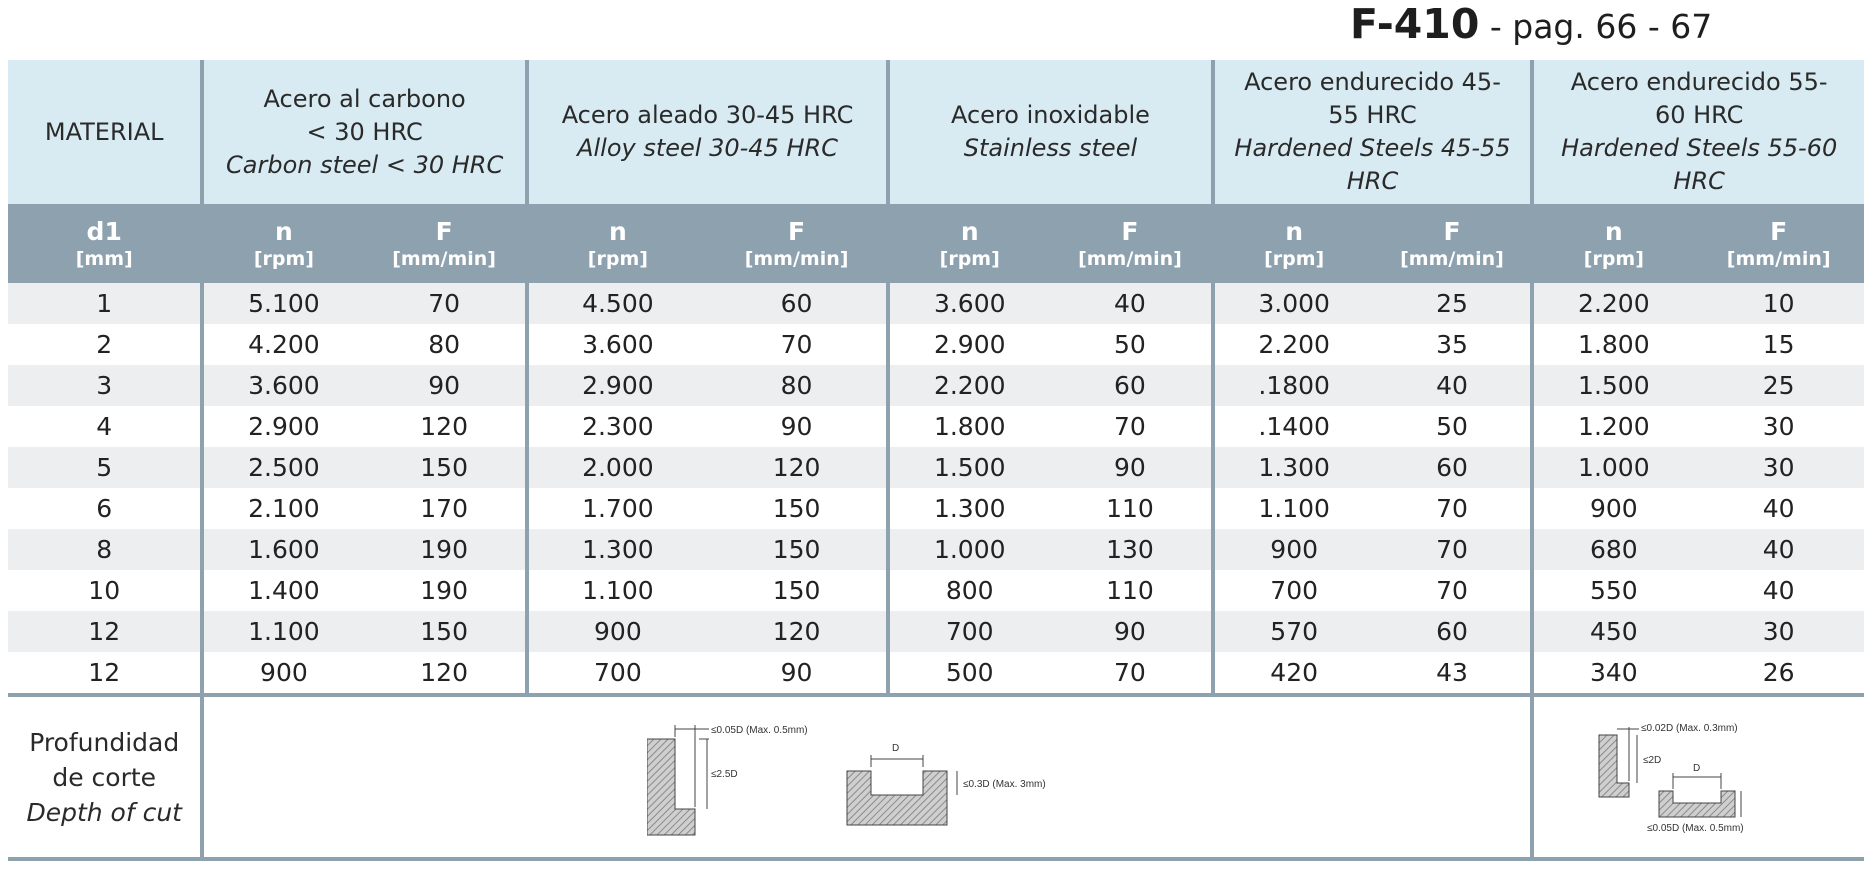  I want to click on rpm-cell: 1.700, so click(615, 508).